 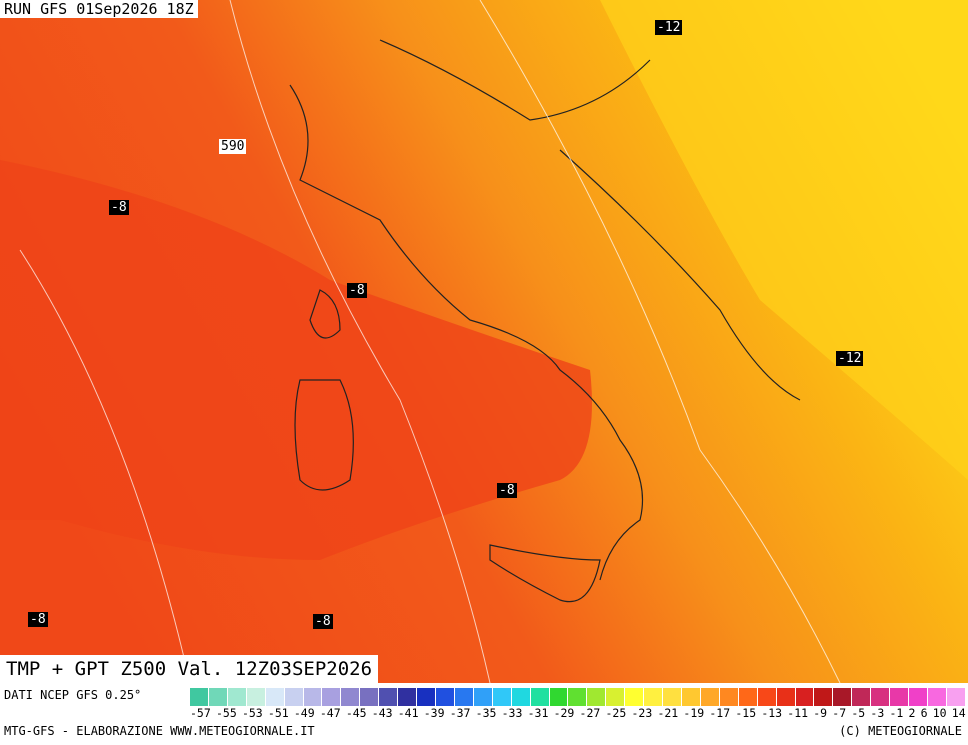 What do you see at coordinates (278, 713) in the screenshot?
I see `legend-label: -51` at bounding box center [278, 713].